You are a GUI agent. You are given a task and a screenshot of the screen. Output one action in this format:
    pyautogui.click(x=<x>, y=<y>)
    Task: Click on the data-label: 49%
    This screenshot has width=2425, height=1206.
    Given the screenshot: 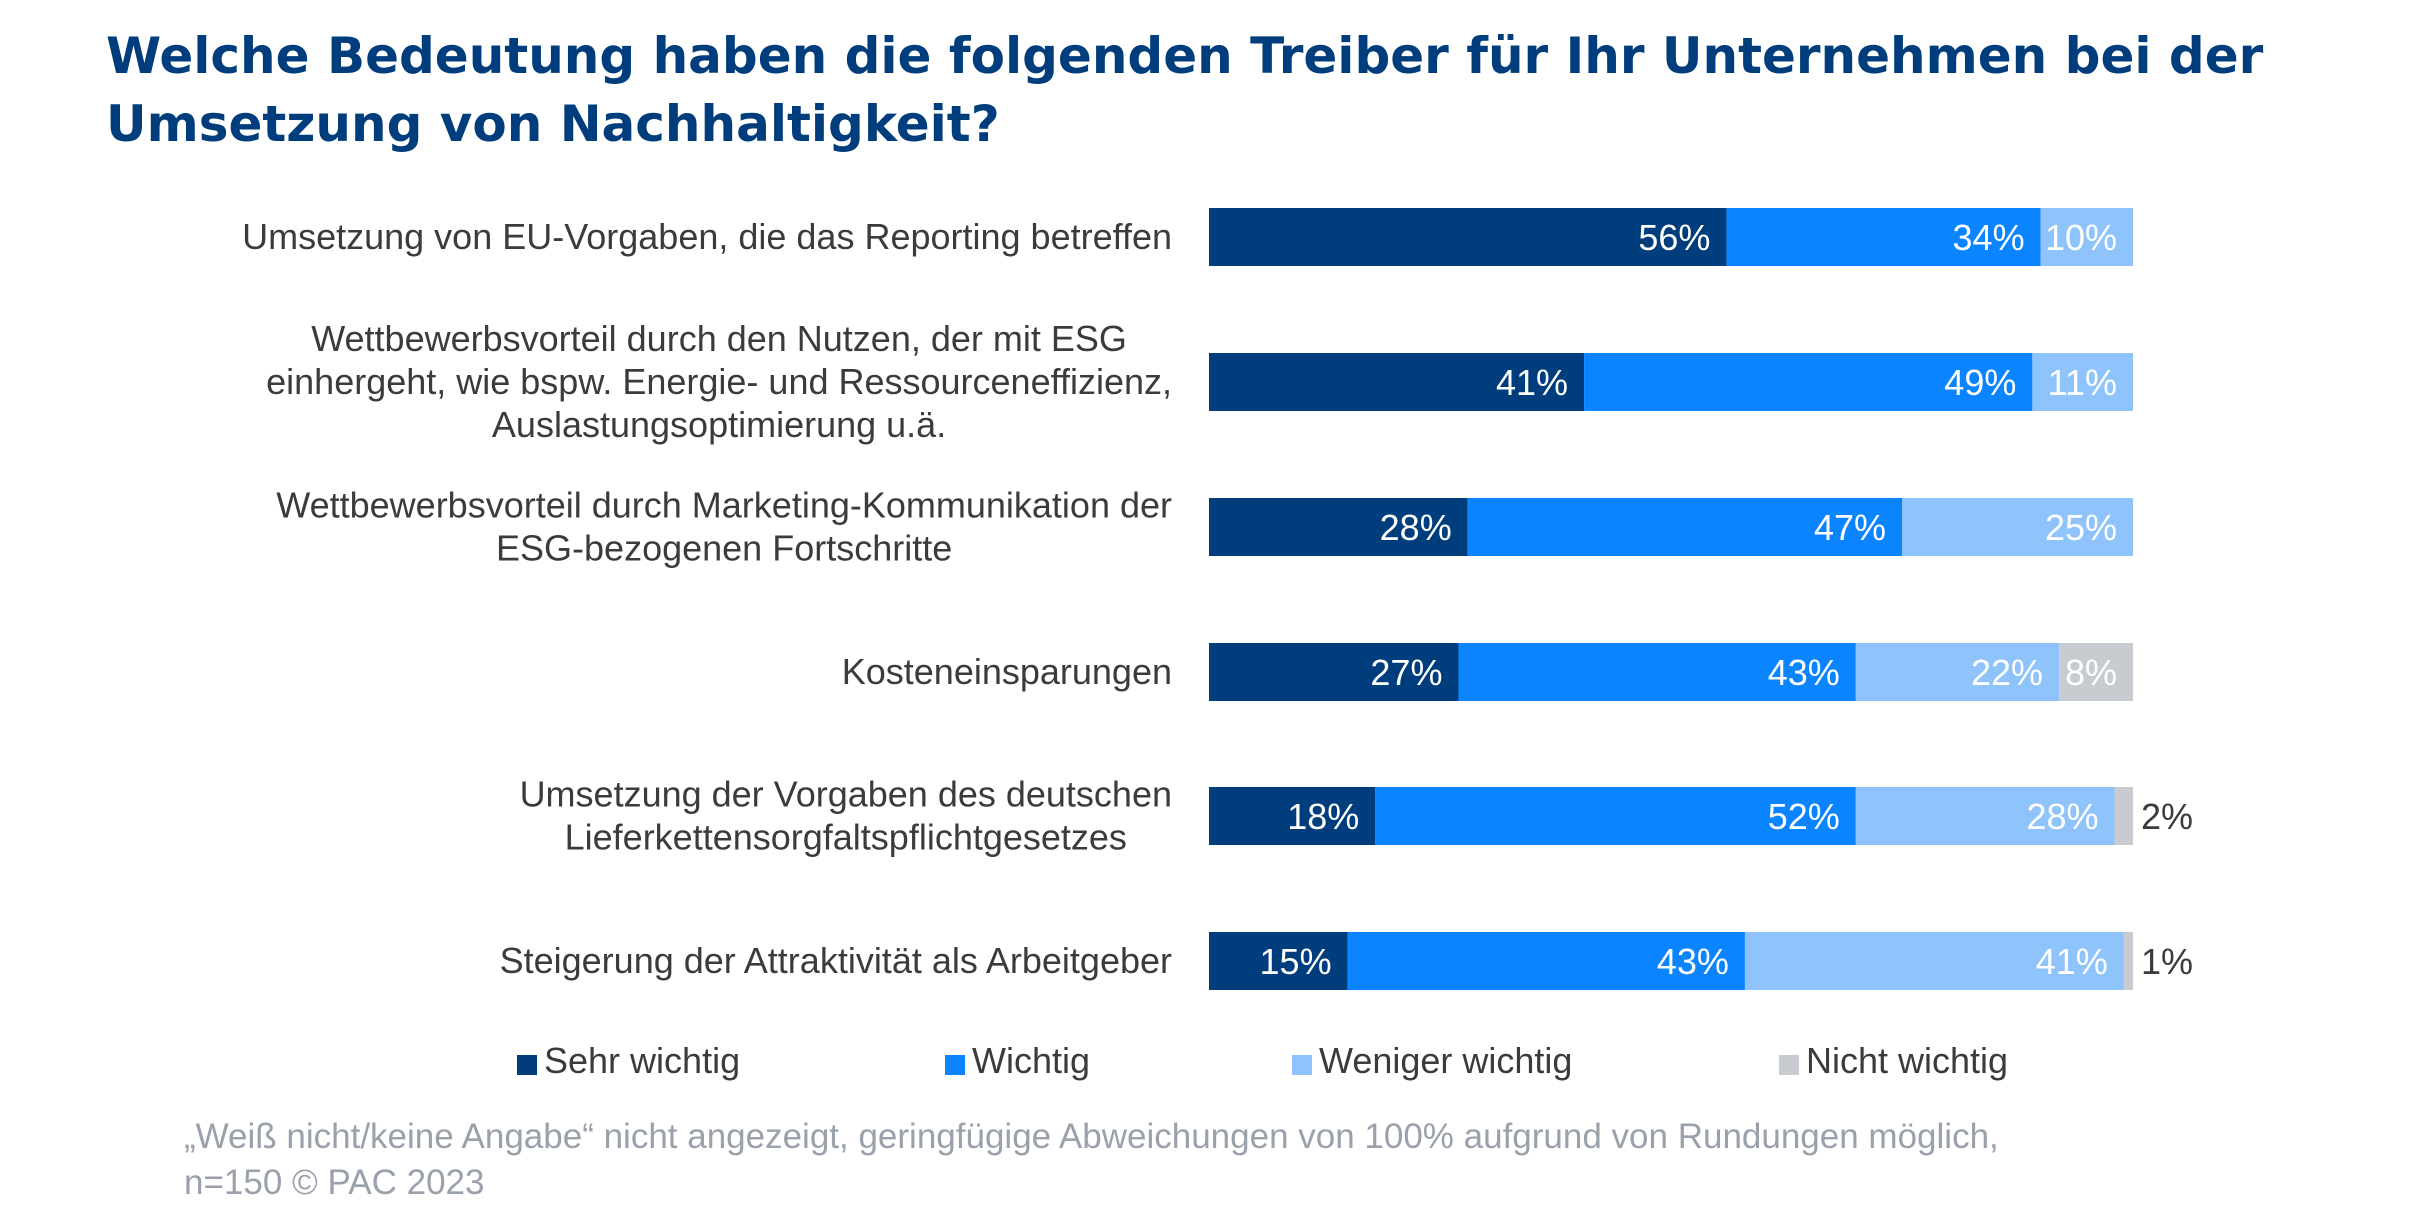 What is the action you would take?
    pyautogui.click(x=1980, y=382)
    